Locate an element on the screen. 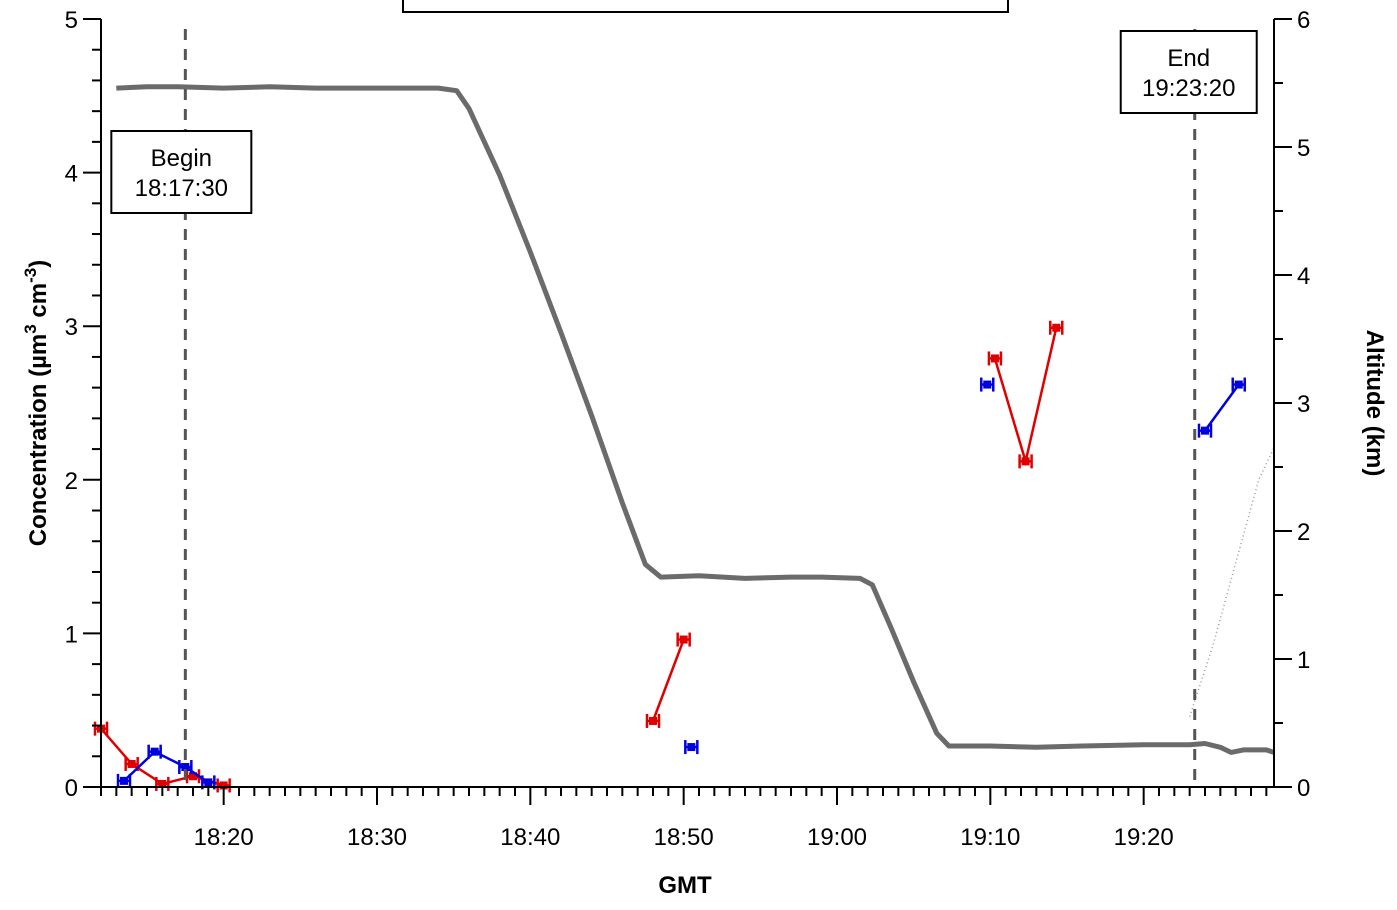  y2-tick-label: 4 is located at coordinates (1303, 276).